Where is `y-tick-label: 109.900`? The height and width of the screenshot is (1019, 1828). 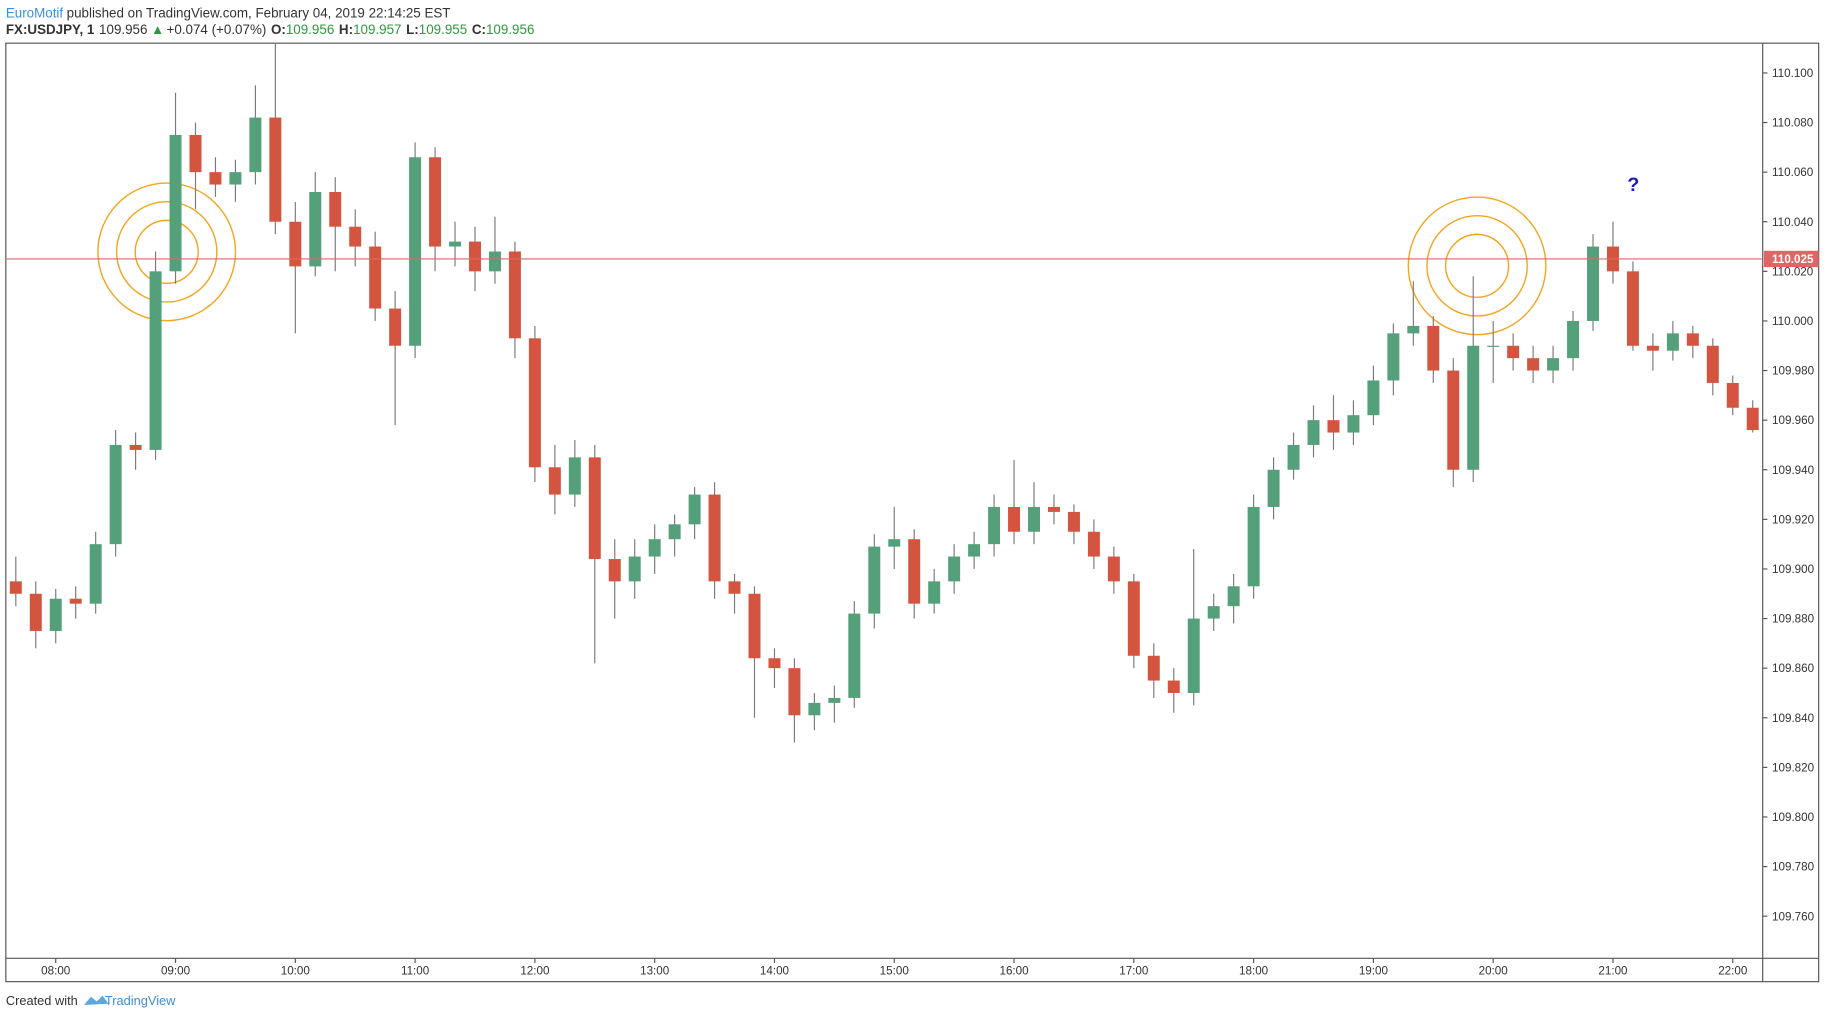
y-tick-label: 109.900 is located at coordinates (1793, 569).